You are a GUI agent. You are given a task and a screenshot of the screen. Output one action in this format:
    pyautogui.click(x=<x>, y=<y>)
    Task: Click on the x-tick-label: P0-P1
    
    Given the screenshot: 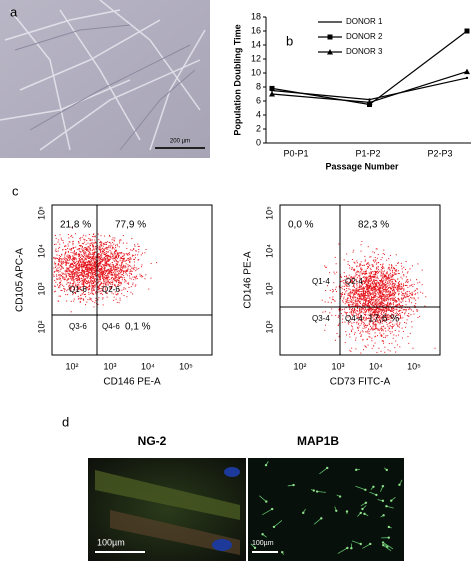 What is the action you would take?
    pyautogui.click(x=295, y=153)
    